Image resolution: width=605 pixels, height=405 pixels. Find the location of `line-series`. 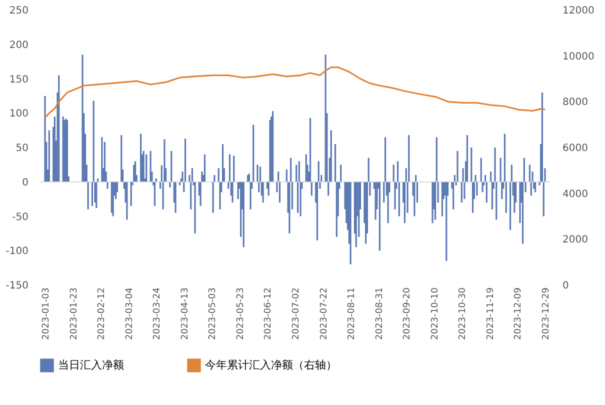

line-series is located at coordinates (295, 92).